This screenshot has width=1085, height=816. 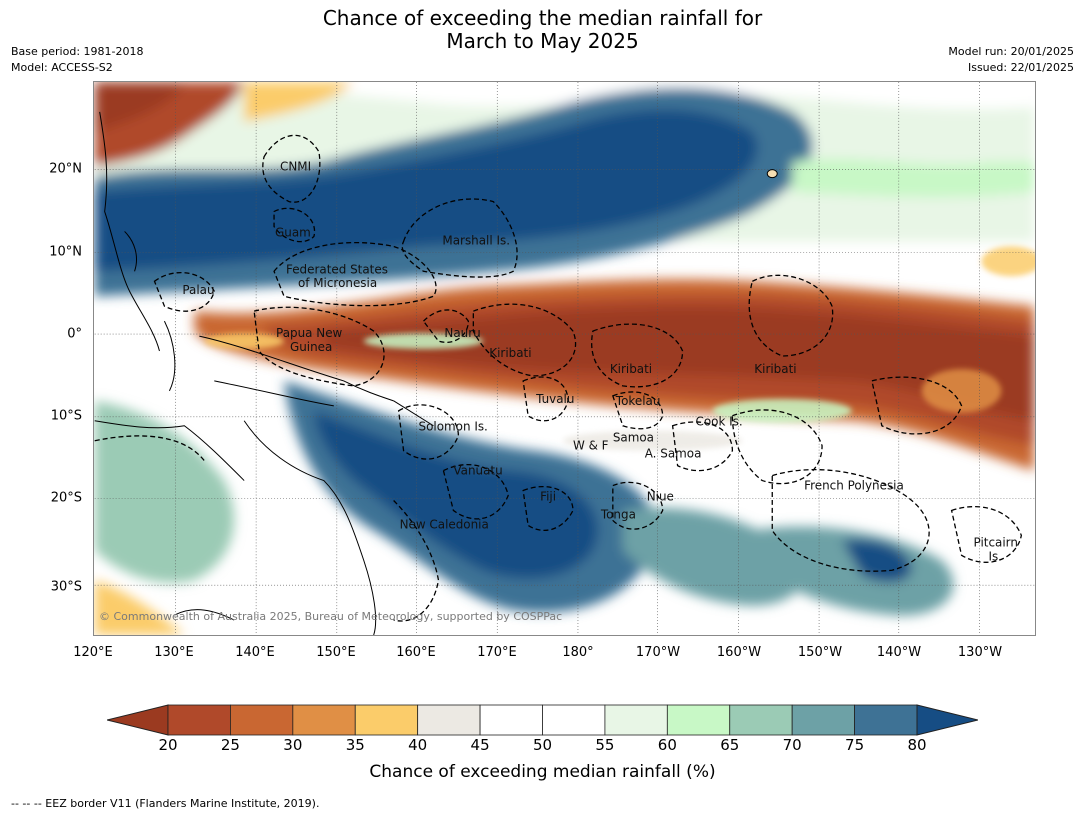 I want to click on colorbar-tick: 40, so click(x=418, y=745).